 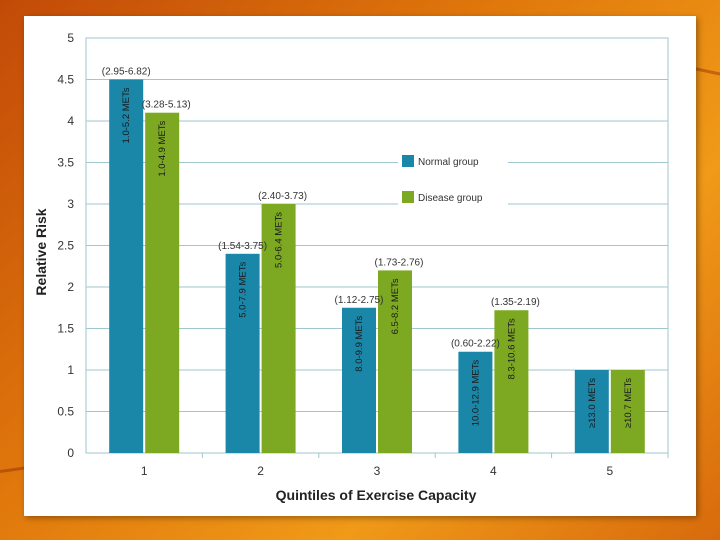 What do you see at coordinates (70, 38) in the screenshot?
I see `y-tick-label: 5` at bounding box center [70, 38].